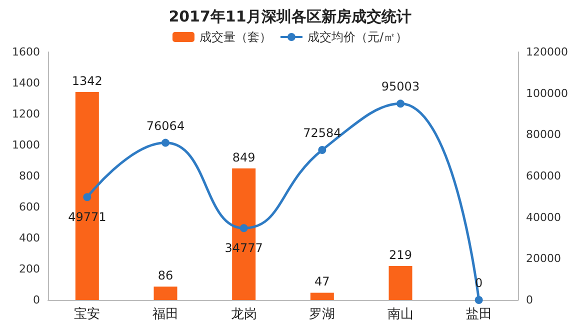 Image resolution: width=580 pixels, height=334 pixels. Describe the element at coordinates (36, 300) in the screenshot. I see `y-tick-label: 0` at that location.